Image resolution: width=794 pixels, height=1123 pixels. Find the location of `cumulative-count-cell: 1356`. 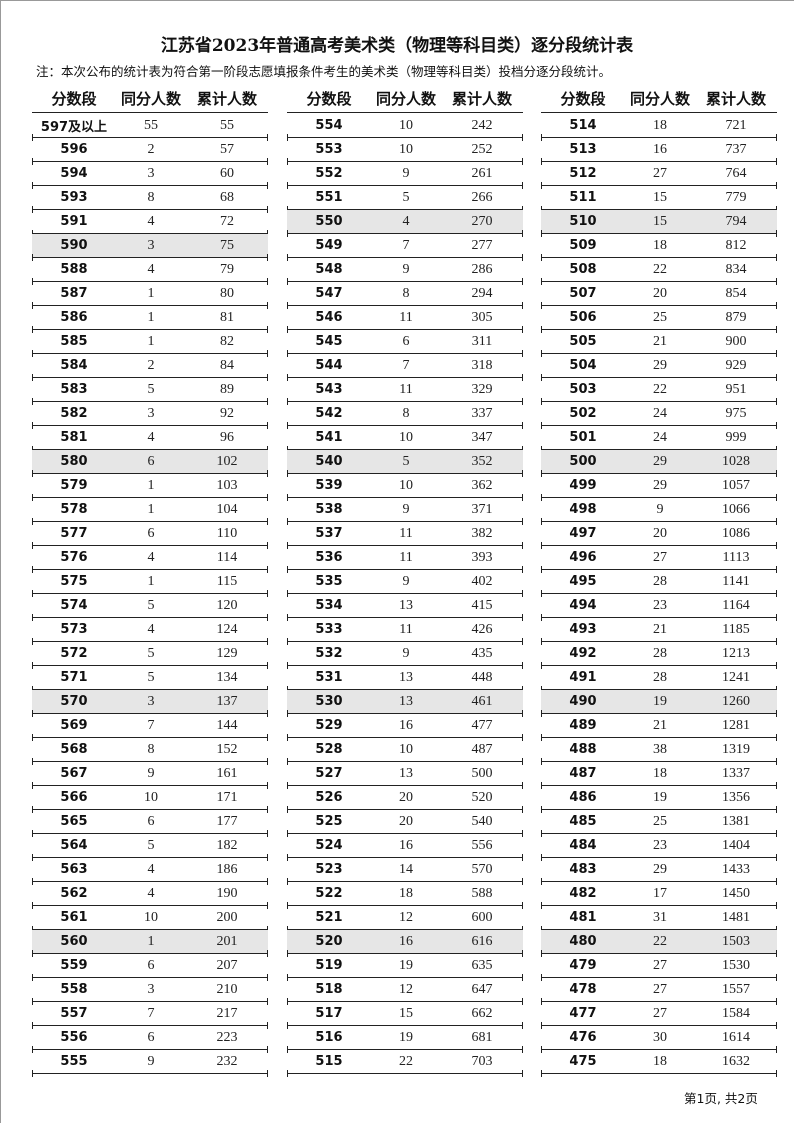

cumulative-count-cell: 1356 is located at coordinates (736, 797).